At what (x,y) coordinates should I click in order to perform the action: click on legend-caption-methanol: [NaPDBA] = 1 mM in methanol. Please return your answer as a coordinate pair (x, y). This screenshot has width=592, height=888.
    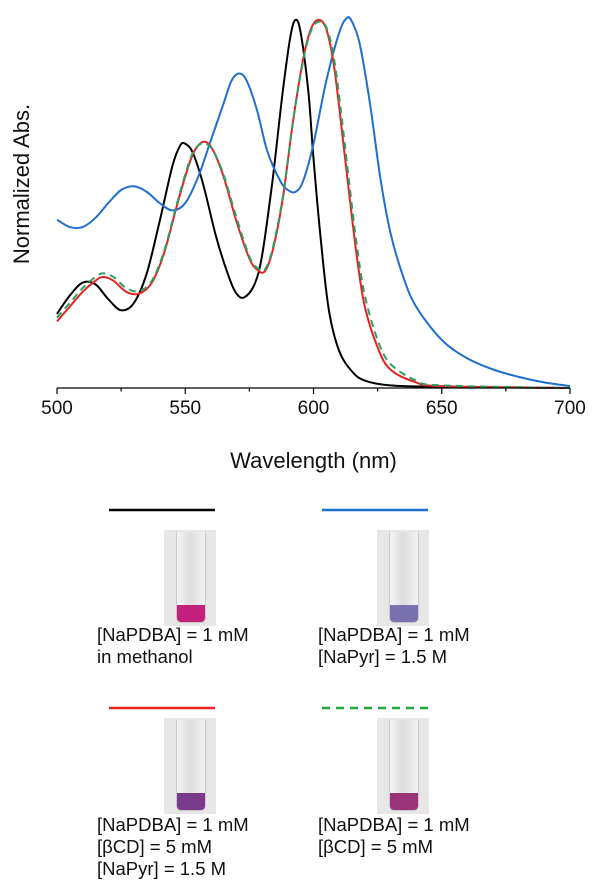
    Looking at the image, I should click on (173, 646).